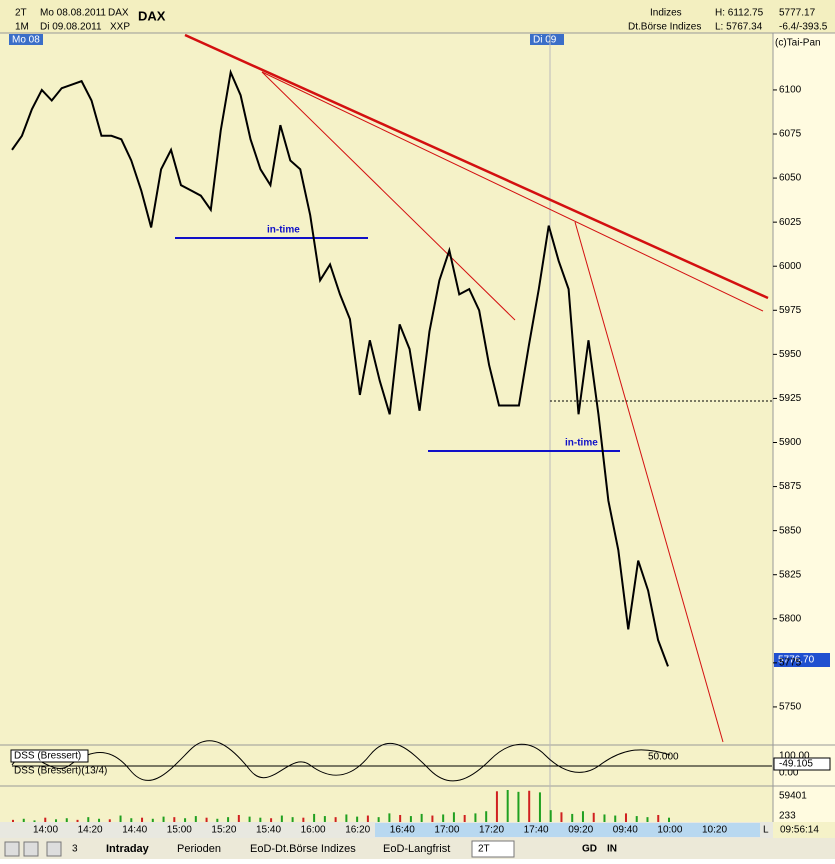  Describe the element at coordinates (118, 13) in the screenshot. I see `symbol: DAX` at that location.